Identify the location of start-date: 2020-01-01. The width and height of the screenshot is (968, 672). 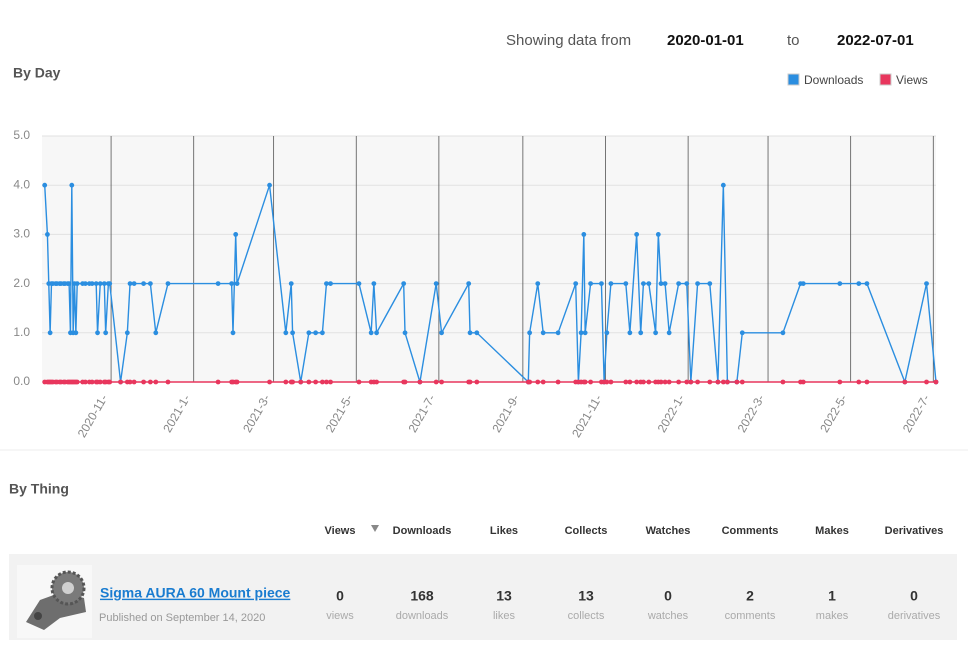
(705, 40).